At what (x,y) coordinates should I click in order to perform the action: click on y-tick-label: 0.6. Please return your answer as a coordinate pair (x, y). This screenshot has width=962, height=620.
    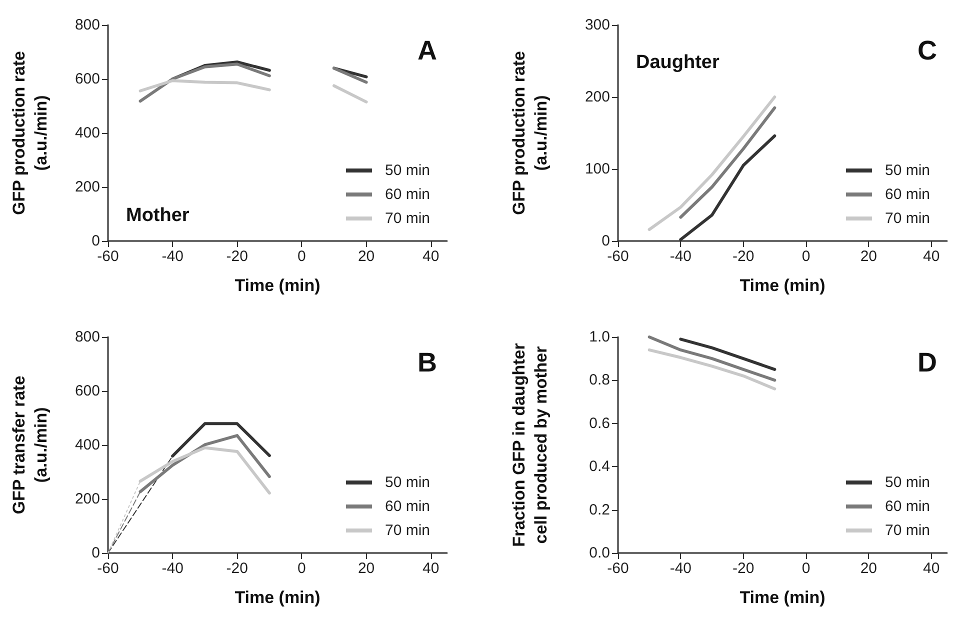
    Looking at the image, I should click on (599, 423).